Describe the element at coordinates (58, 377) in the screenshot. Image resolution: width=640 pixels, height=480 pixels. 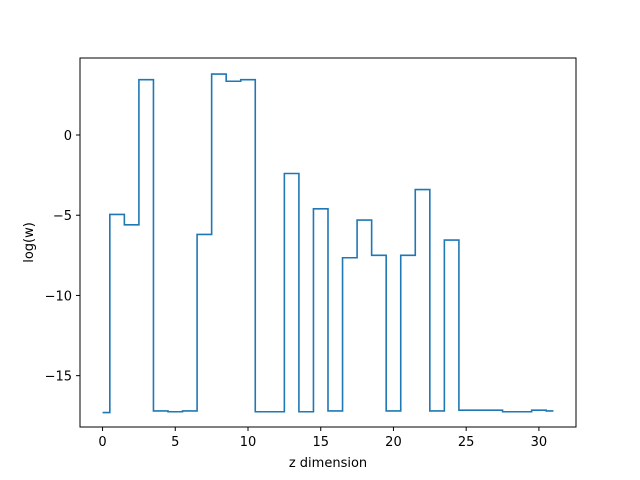
I see `y-tick-label: −15` at that location.